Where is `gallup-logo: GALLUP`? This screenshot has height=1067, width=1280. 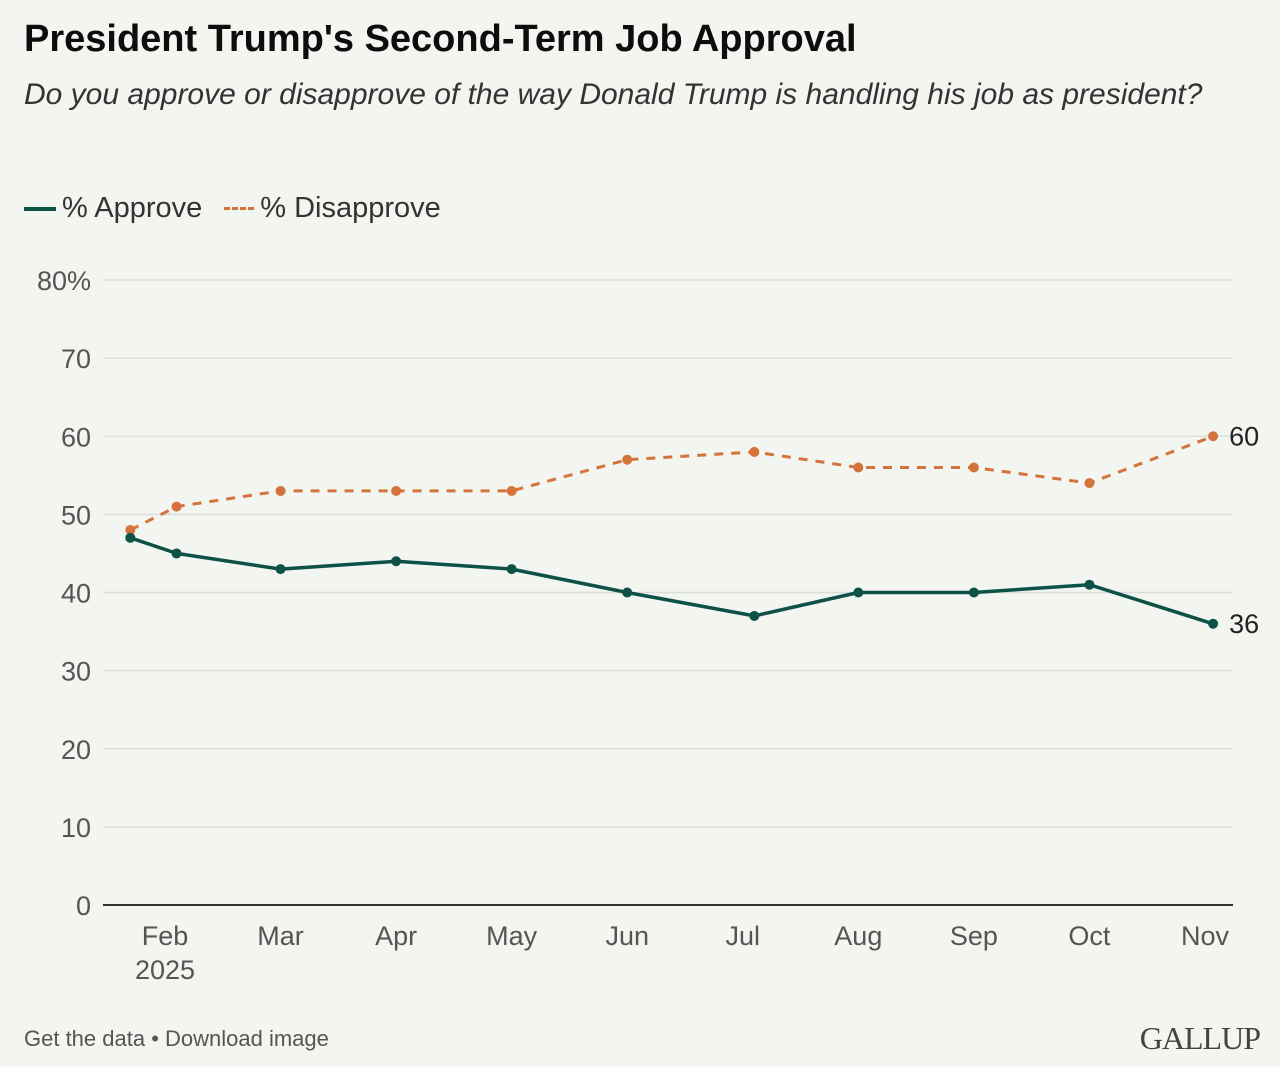 gallup-logo: GALLUP is located at coordinates (1200, 1038).